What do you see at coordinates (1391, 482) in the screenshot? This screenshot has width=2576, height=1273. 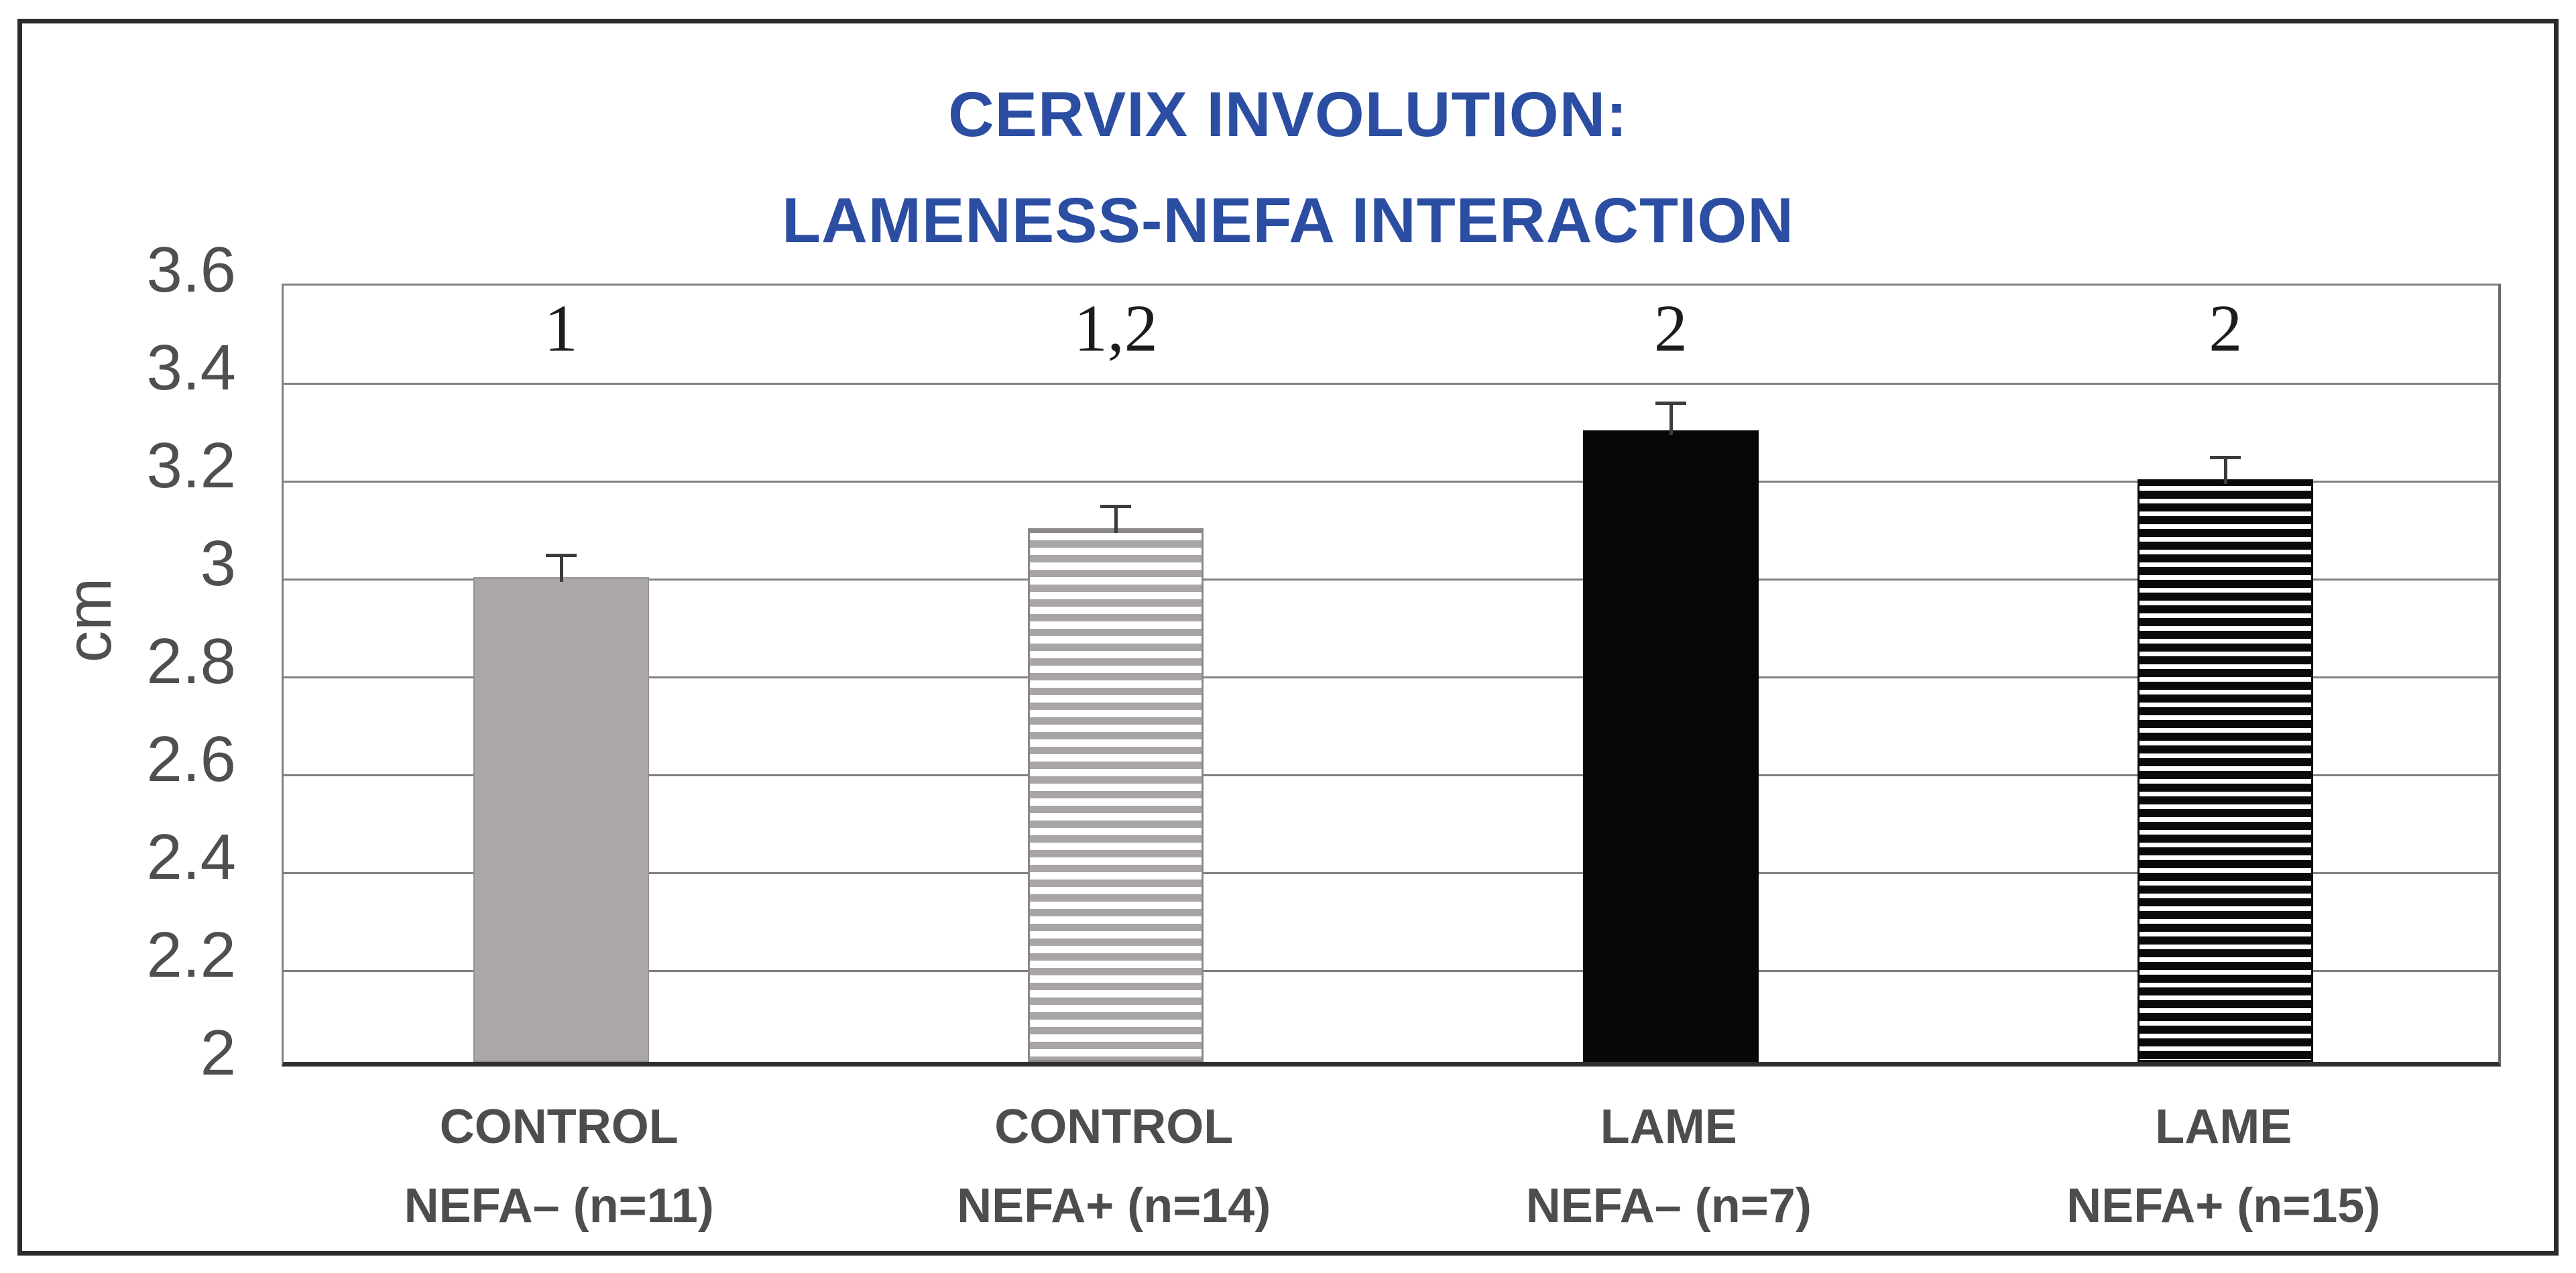 I see `gridline-y-3.2` at bounding box center [1391, 482].